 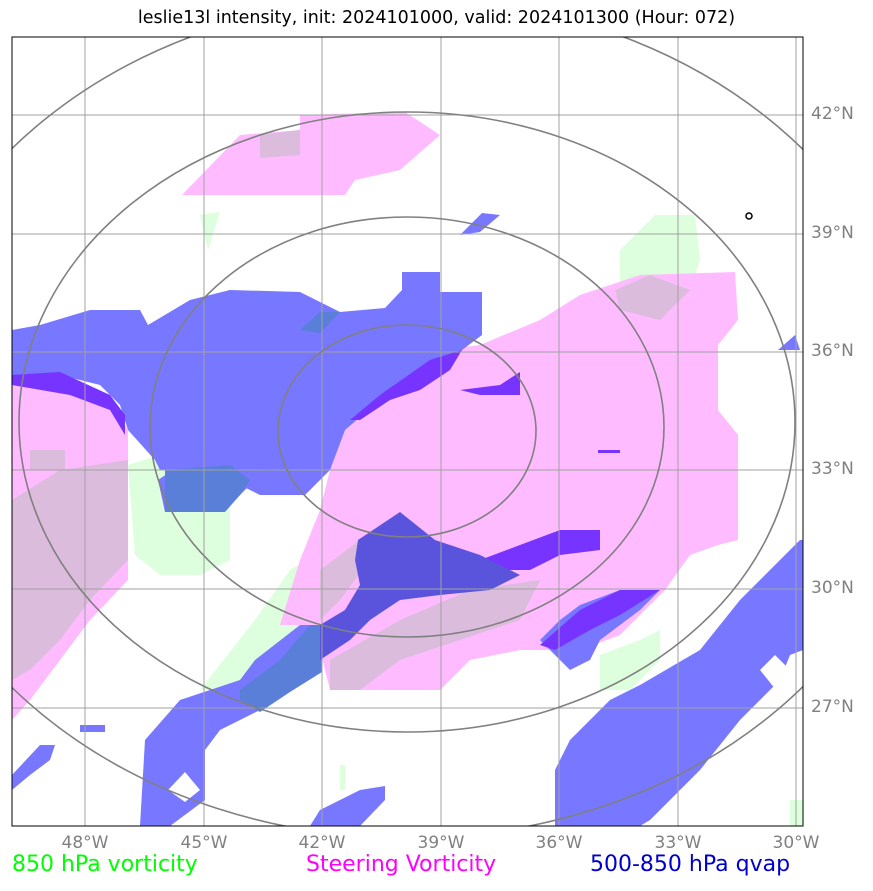 I want to click on lon-label-48w: 48°W, so click(x=85, y=843).